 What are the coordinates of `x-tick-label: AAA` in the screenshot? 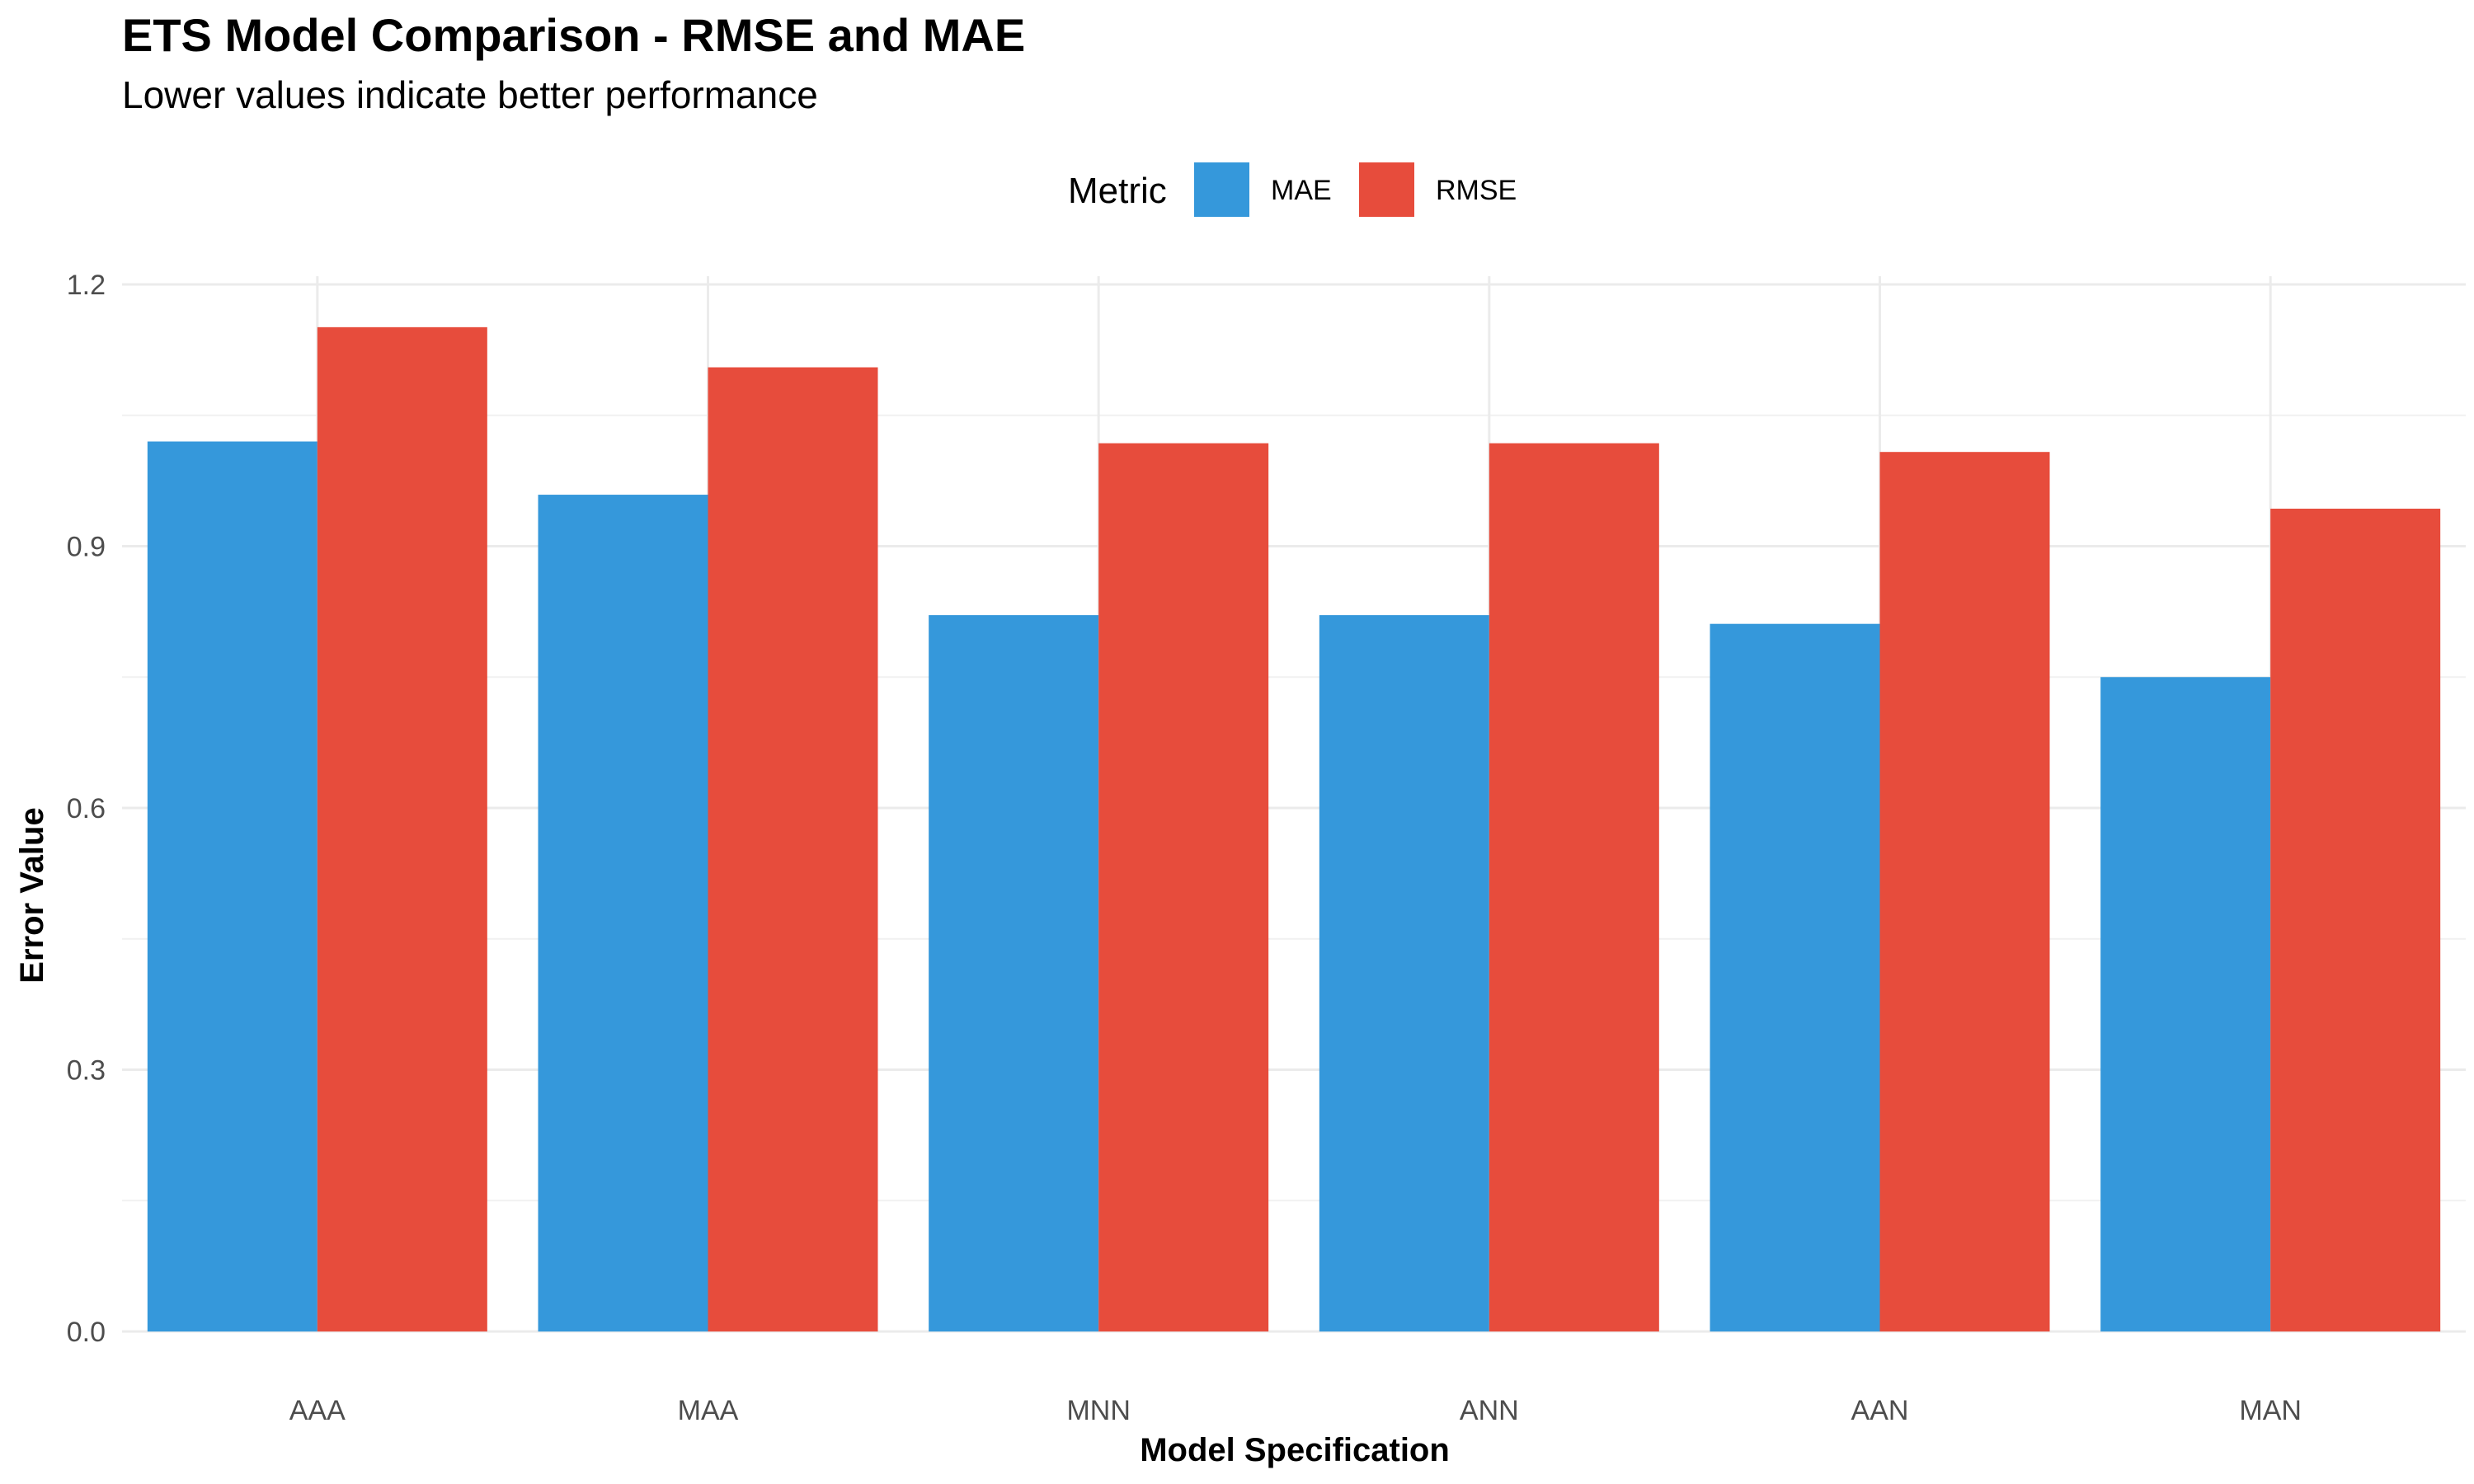 It's located at (317, 1410).